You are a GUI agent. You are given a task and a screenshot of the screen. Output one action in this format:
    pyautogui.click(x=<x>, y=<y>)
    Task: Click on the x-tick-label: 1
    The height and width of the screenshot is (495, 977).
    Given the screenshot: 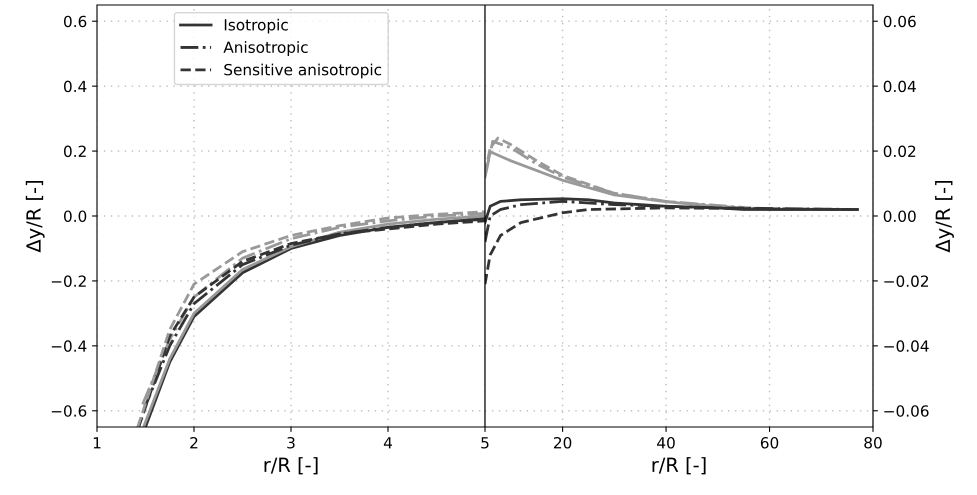 What is the action you would take?
    pyautogui.click(x=97, y=442)
    